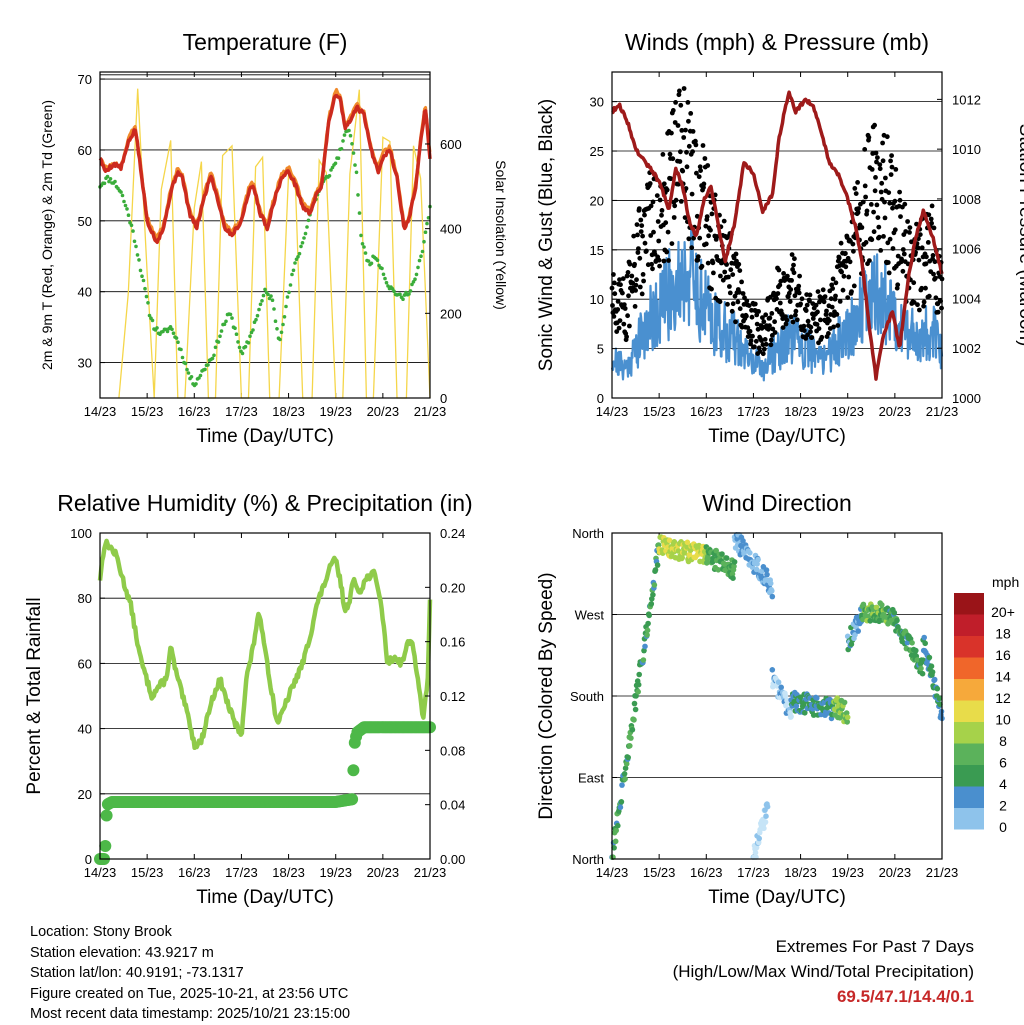  What do you see at coordinates (969, 711) in the screenshot?
I see `legend-swatch` at bounding box center [969, 711].